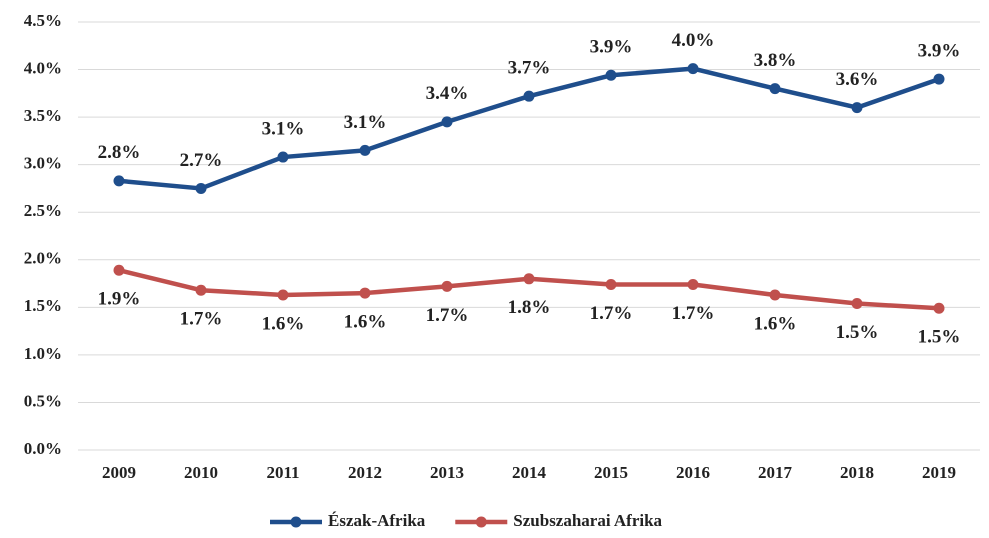 Image resolution: width=989 pixels, height=538 pixels. Describe the element at coordinates (119, 152) in the screenshot. I see `data-label: 2.8%` at that location.